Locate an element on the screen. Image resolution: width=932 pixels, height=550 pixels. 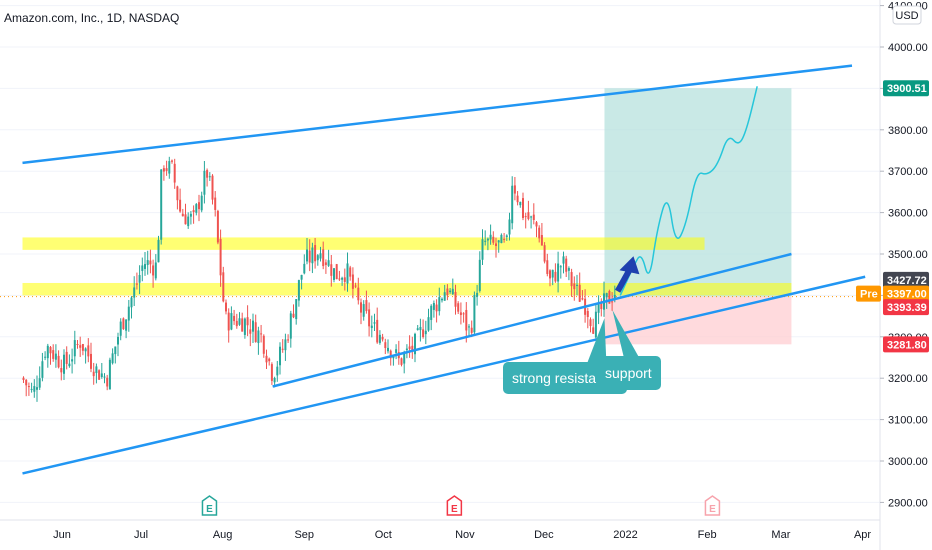
projection-layer is located at coordinates (686, 191).